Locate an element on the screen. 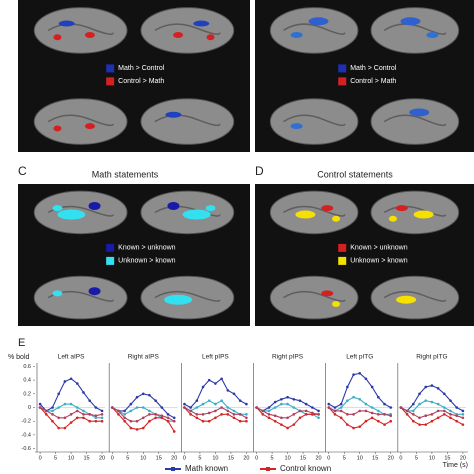 The height and width of the screenshot is (474, 474). panel-label: C is located at coordinates (22, 171).